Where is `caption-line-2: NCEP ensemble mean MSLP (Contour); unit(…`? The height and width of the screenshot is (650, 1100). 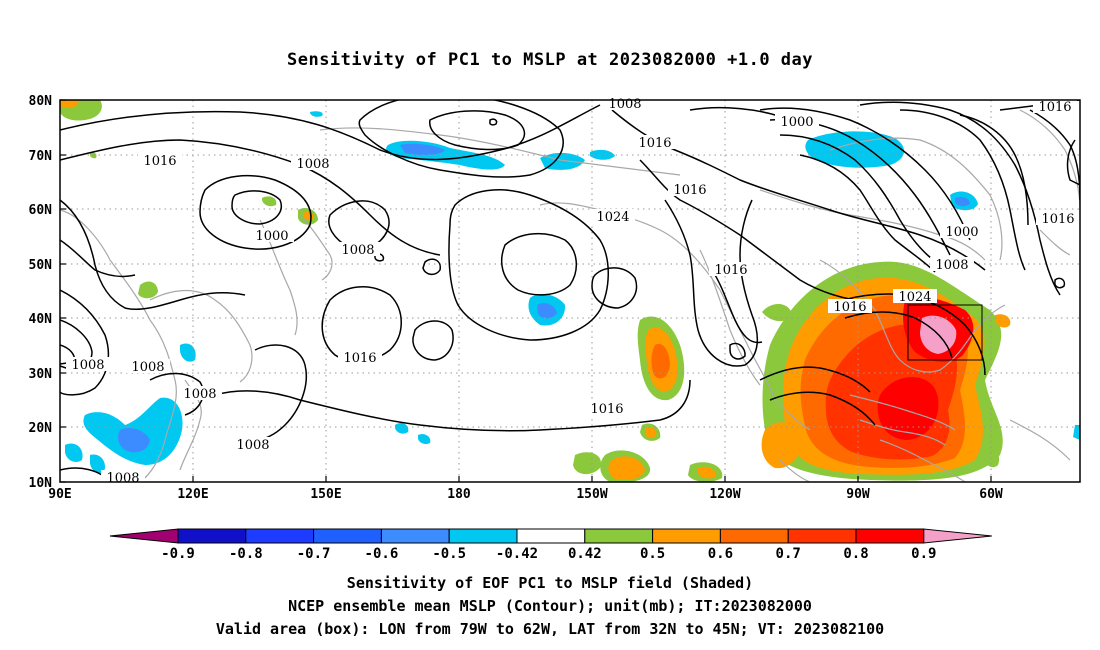 caption-line-2: NCEP ensemble mean MSLP (Contour); unit(… is located at coordinates (550, 606).